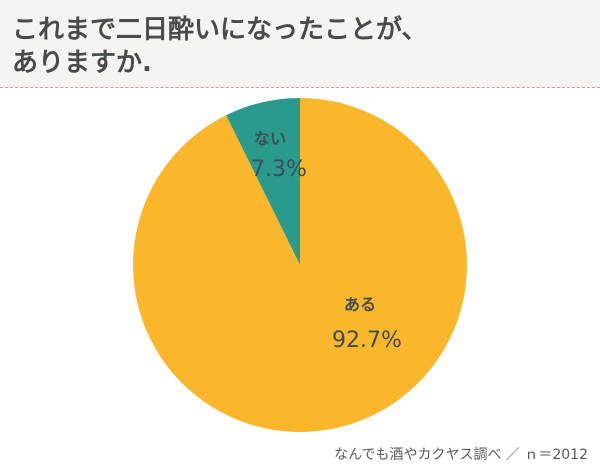  I want to click on slice-value-label: 92.7%, so click(367, 340).